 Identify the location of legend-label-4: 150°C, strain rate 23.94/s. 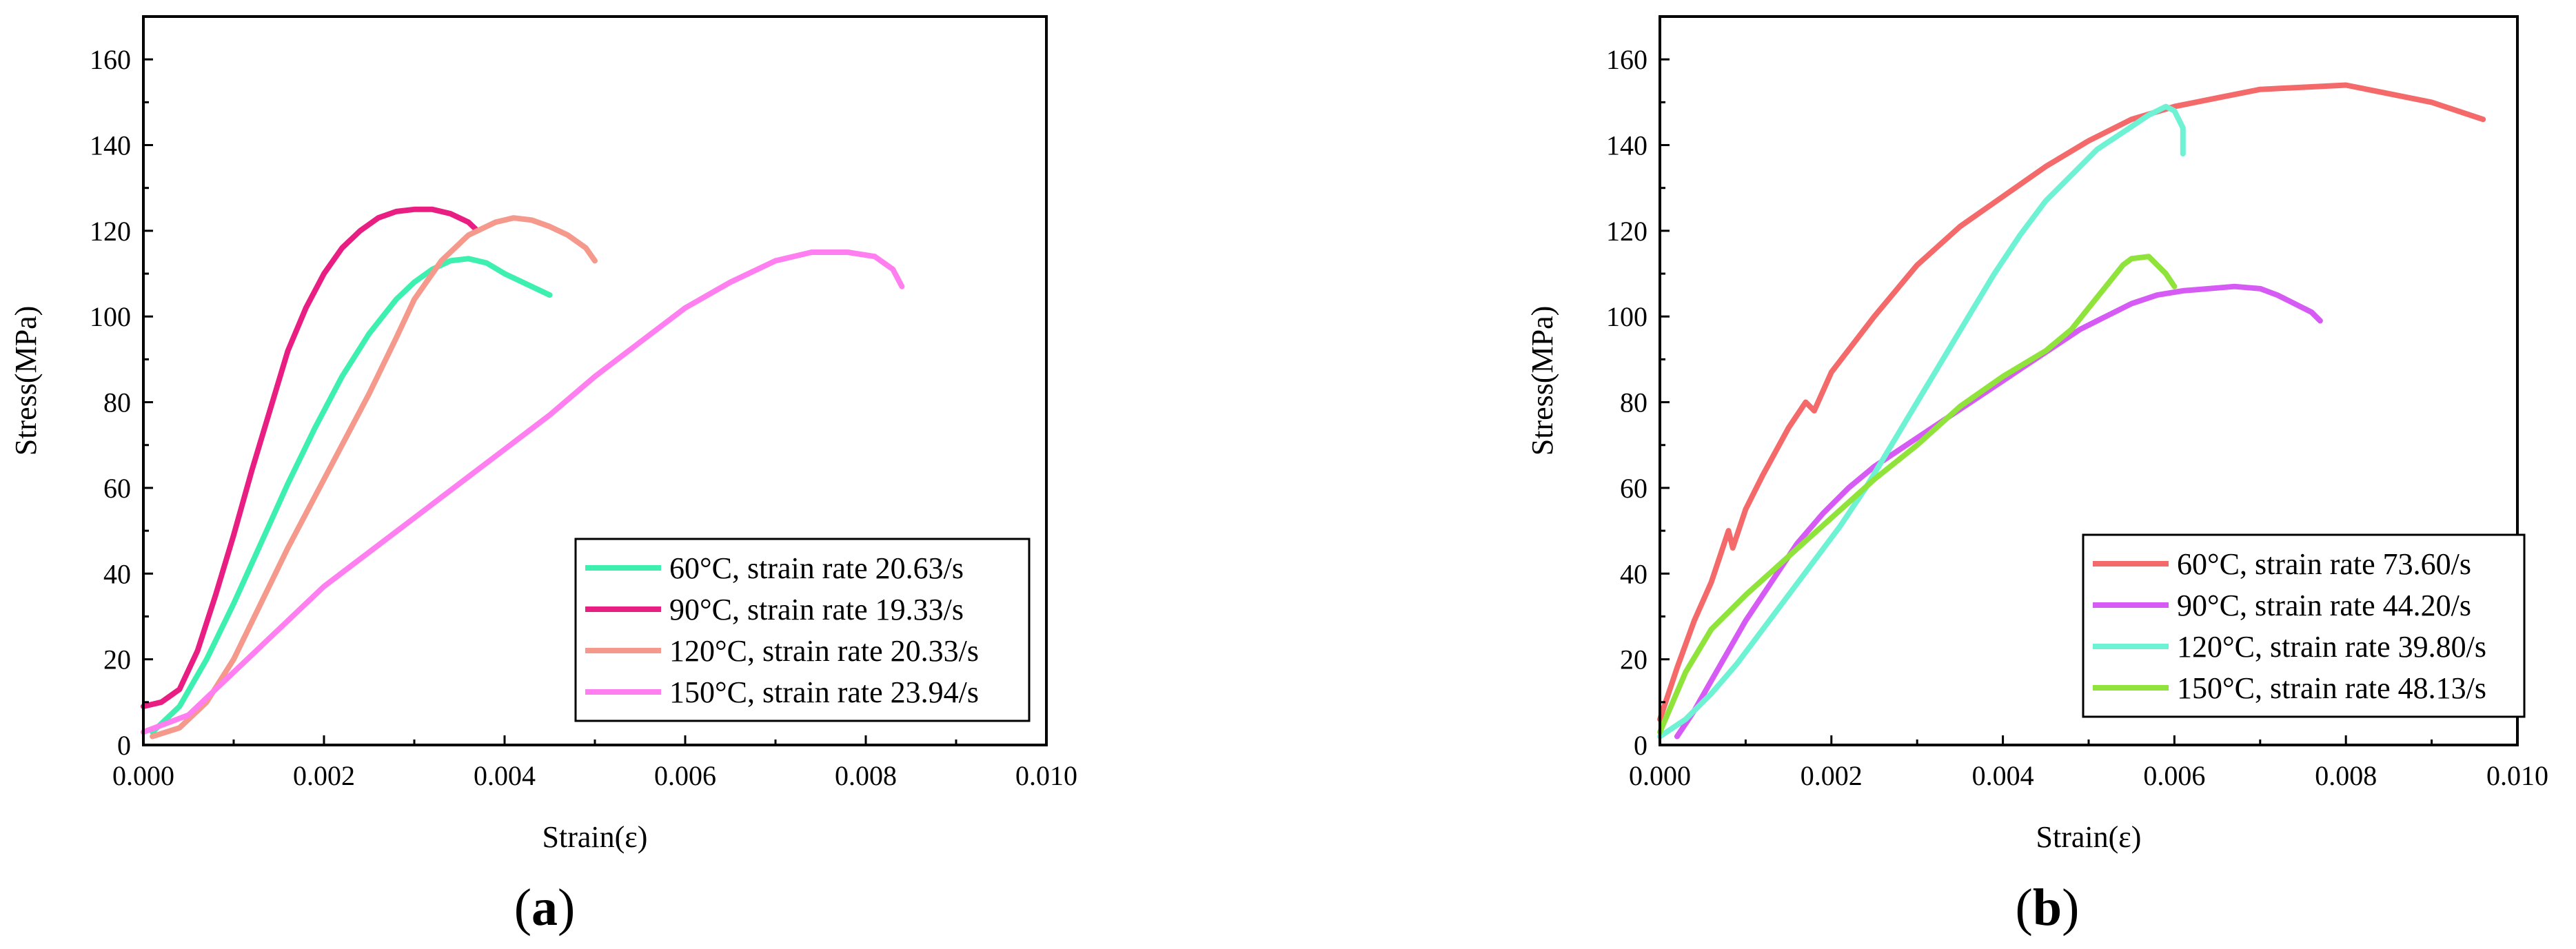
(824, 692).